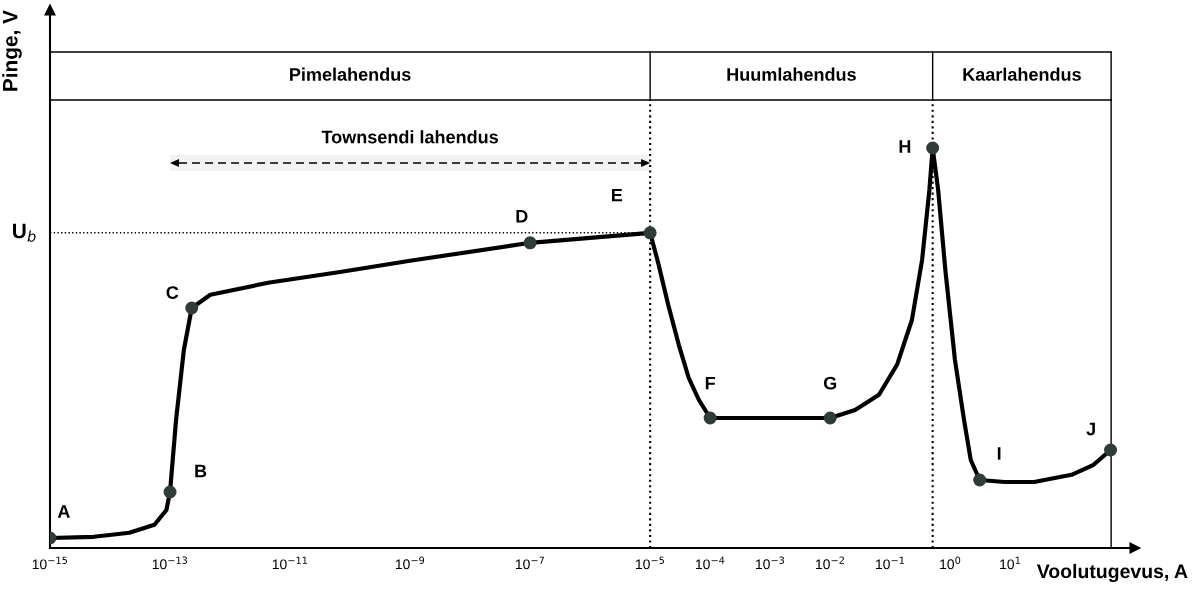  I want to click on x-tick-label: 10$^{−4}$, so click(710, 563).